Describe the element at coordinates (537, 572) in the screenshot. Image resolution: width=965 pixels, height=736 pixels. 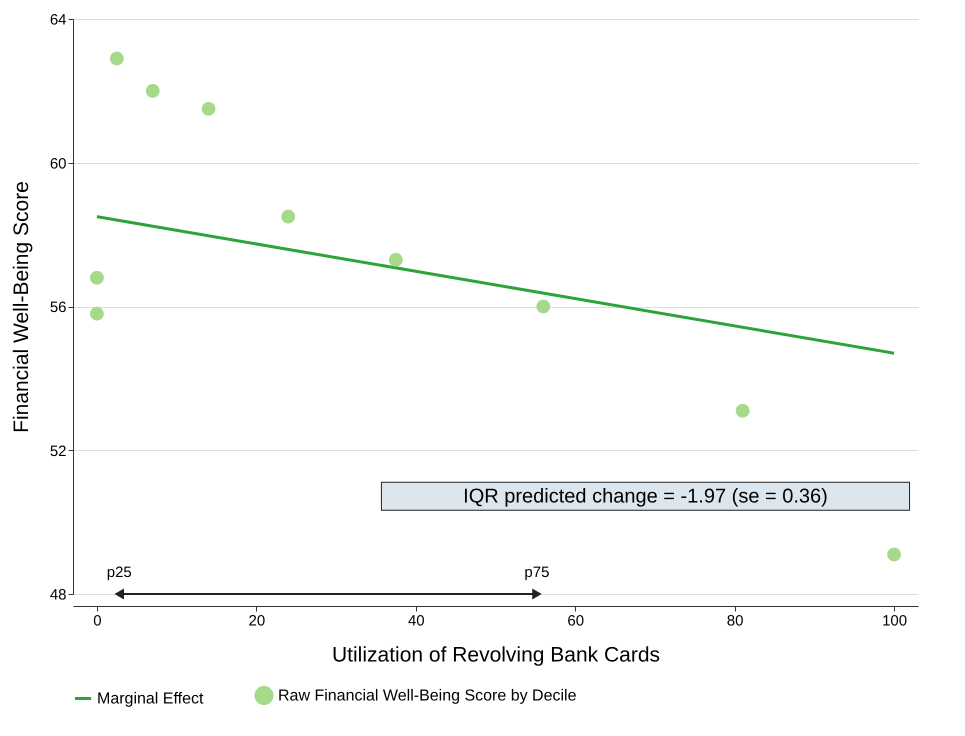
I see `annotation: p75` at that location.